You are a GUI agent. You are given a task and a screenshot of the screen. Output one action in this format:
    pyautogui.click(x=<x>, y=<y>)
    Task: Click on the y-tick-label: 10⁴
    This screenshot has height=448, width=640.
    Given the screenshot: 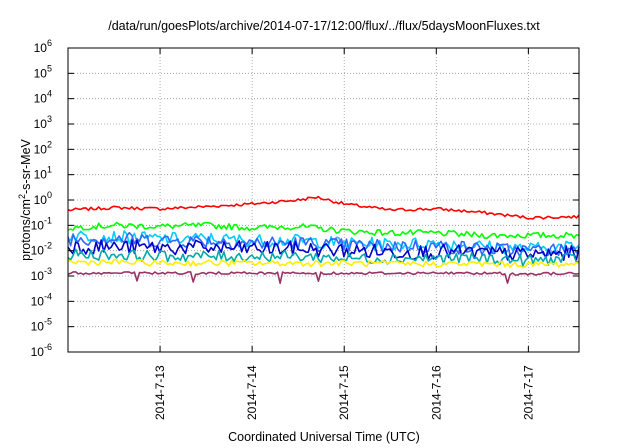 What is the action you would take?
    pyautogui.click(x=43, y=97)
    